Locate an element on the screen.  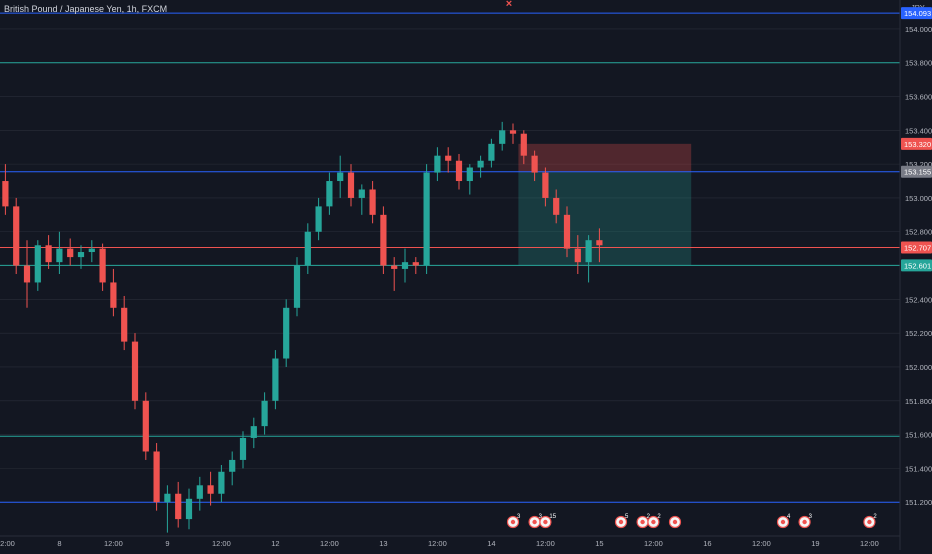
event-marker-icon: 15 is located at coordinates (548, 521).